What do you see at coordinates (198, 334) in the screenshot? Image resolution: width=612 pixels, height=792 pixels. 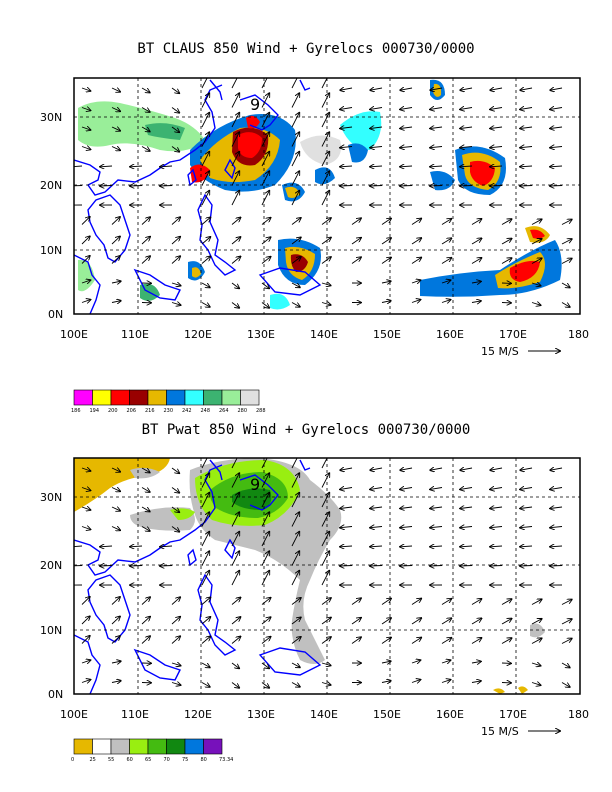 I see `x-tick: 120E` at bounding box center [198, 334].